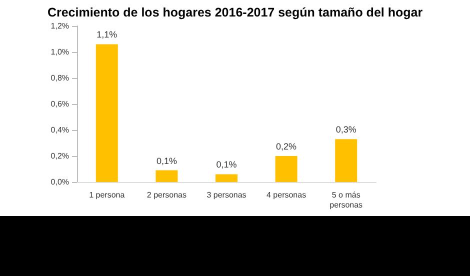  Describe the element at coordinates (59, 104) in the screenshot. I see `y-tick-label: 0,6%` at that location.